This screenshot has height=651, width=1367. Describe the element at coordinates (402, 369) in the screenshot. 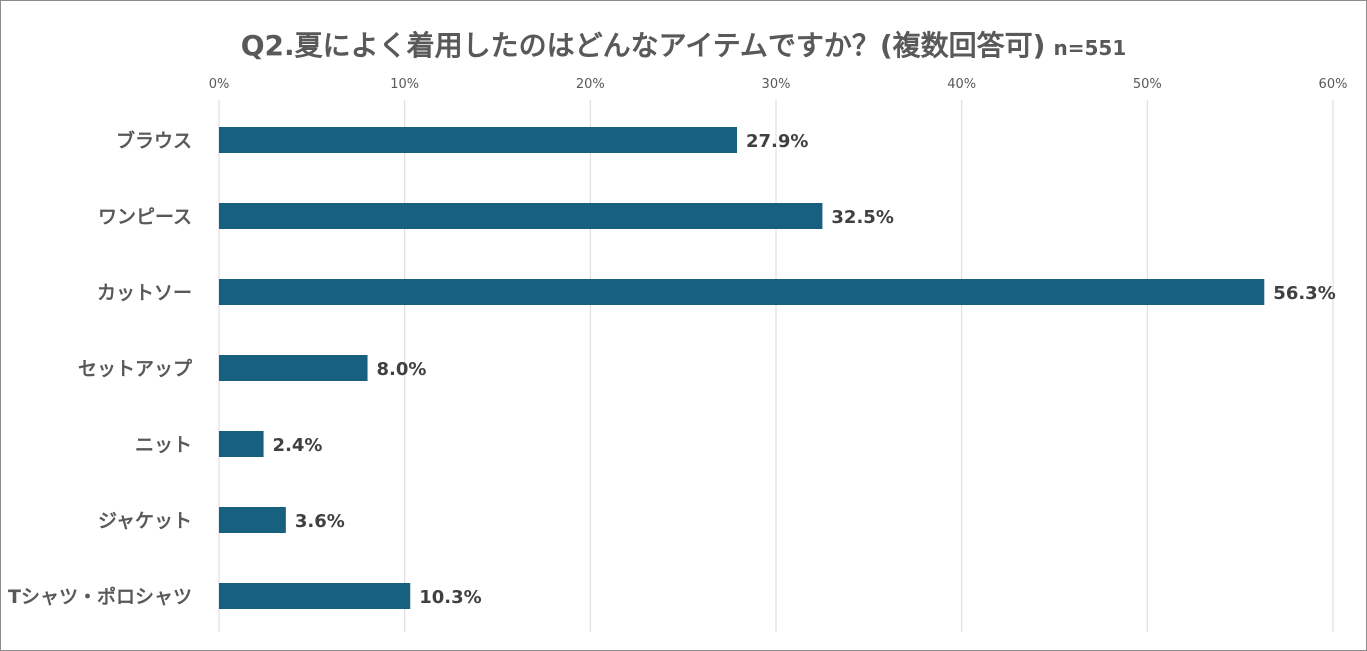

I see `data-label: 8.0%` at that location.